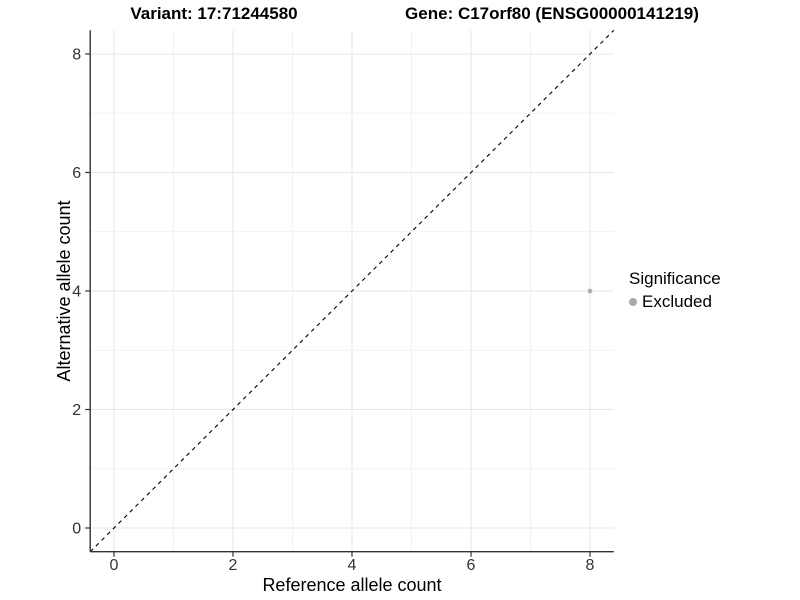 The width and height of the screenshot is (800, 600). I want to click on variant-title: Variant: 17:71244580, so click(214, 13).